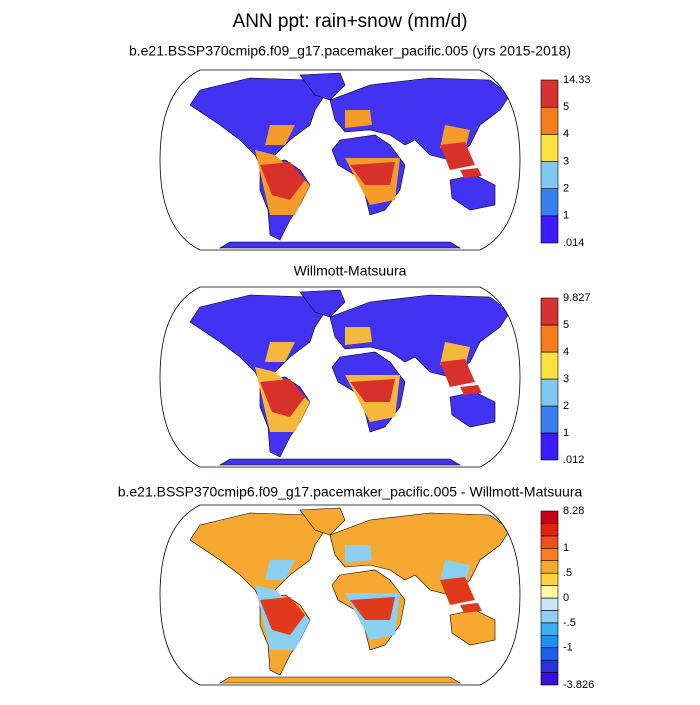 The width and height of the screenshot is (700, 705). Describe the element at coordinates (573, 511) in the screenshot. I see `colorbar-label: 8.28` at that location.